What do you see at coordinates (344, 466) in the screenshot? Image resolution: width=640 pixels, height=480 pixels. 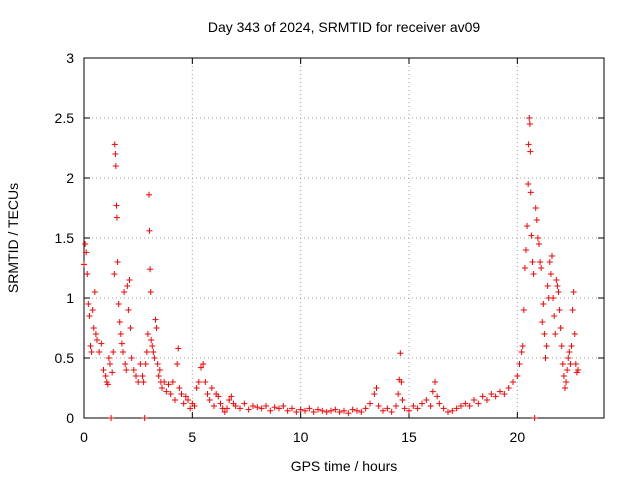 I see `x-axis-label: GPS time / hours` at bounding box center [344, 466].